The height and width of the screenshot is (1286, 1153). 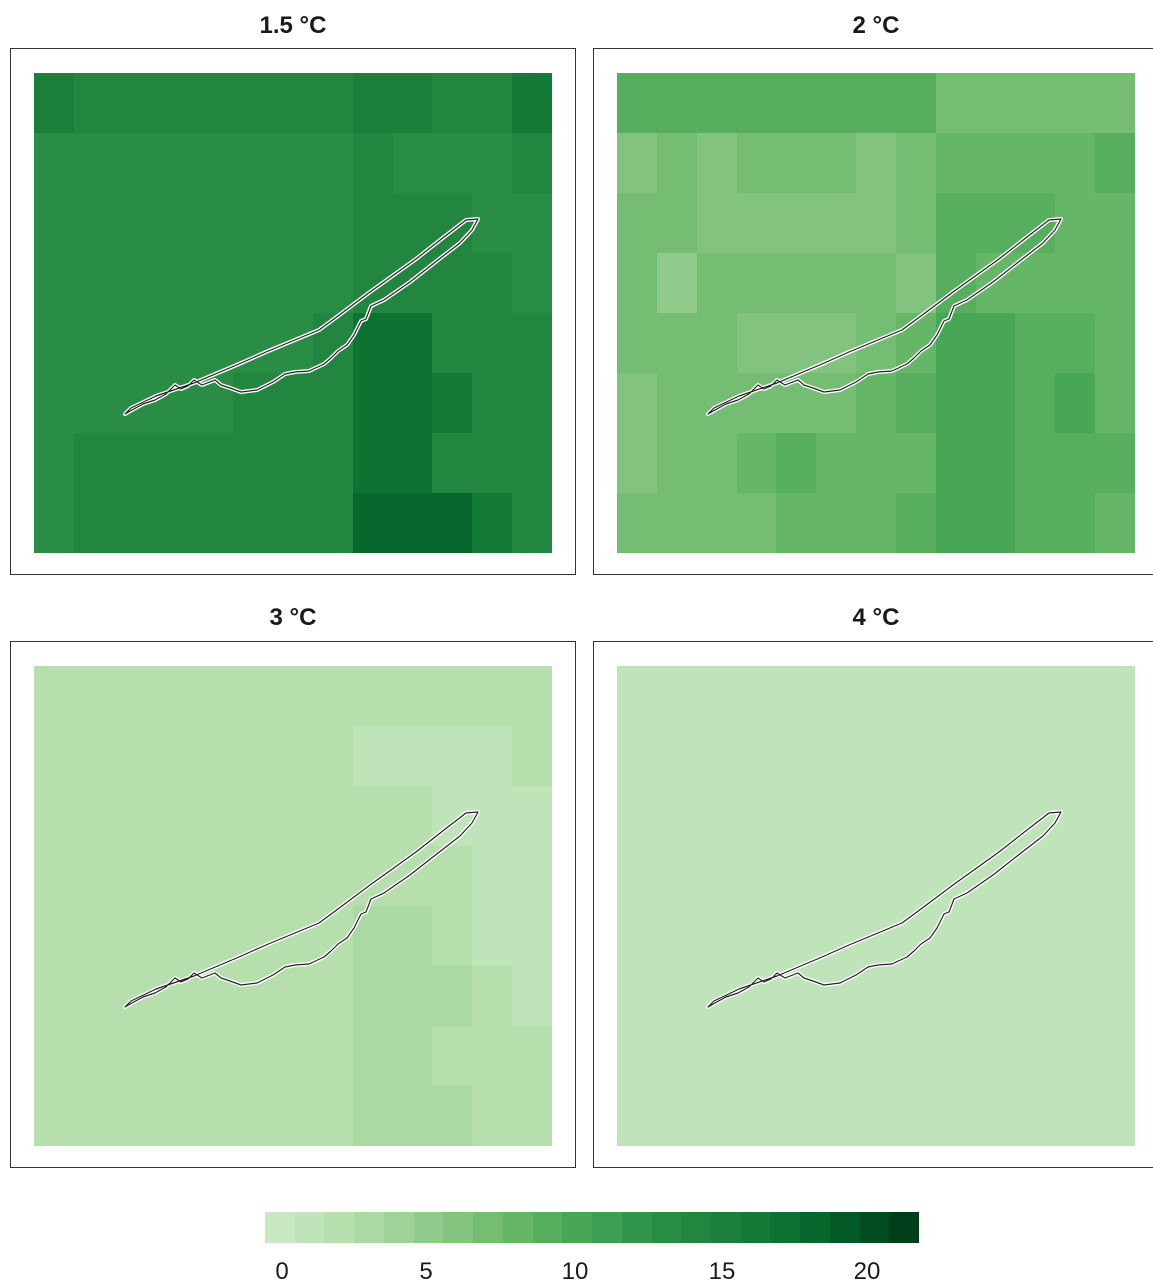 What do you see at coordinates (867, 1271) in the screenshot?
I see `colorbar-tick-20: 20` at bounding box center [867, 1271].